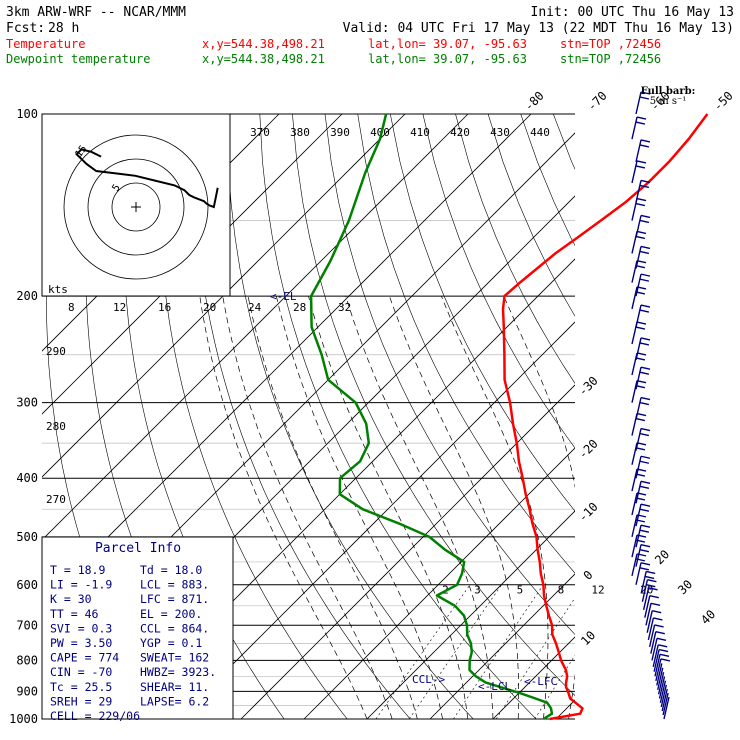  What do you see at coordinates (23, 719) in the screenshot?
I see `pressure-tick-label: 1000` at bounding box center [23, 719].